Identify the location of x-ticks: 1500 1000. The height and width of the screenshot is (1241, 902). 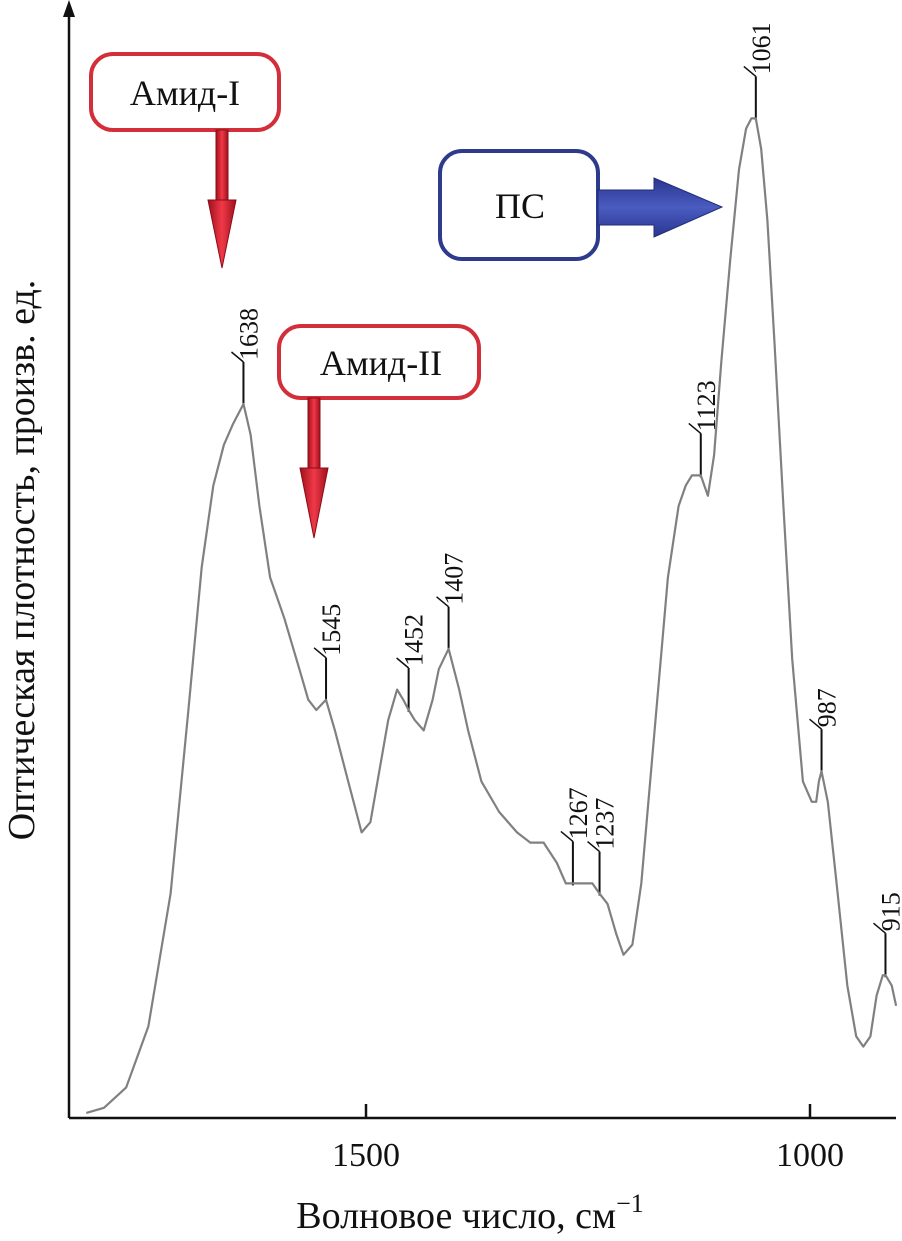
(588, 1139).